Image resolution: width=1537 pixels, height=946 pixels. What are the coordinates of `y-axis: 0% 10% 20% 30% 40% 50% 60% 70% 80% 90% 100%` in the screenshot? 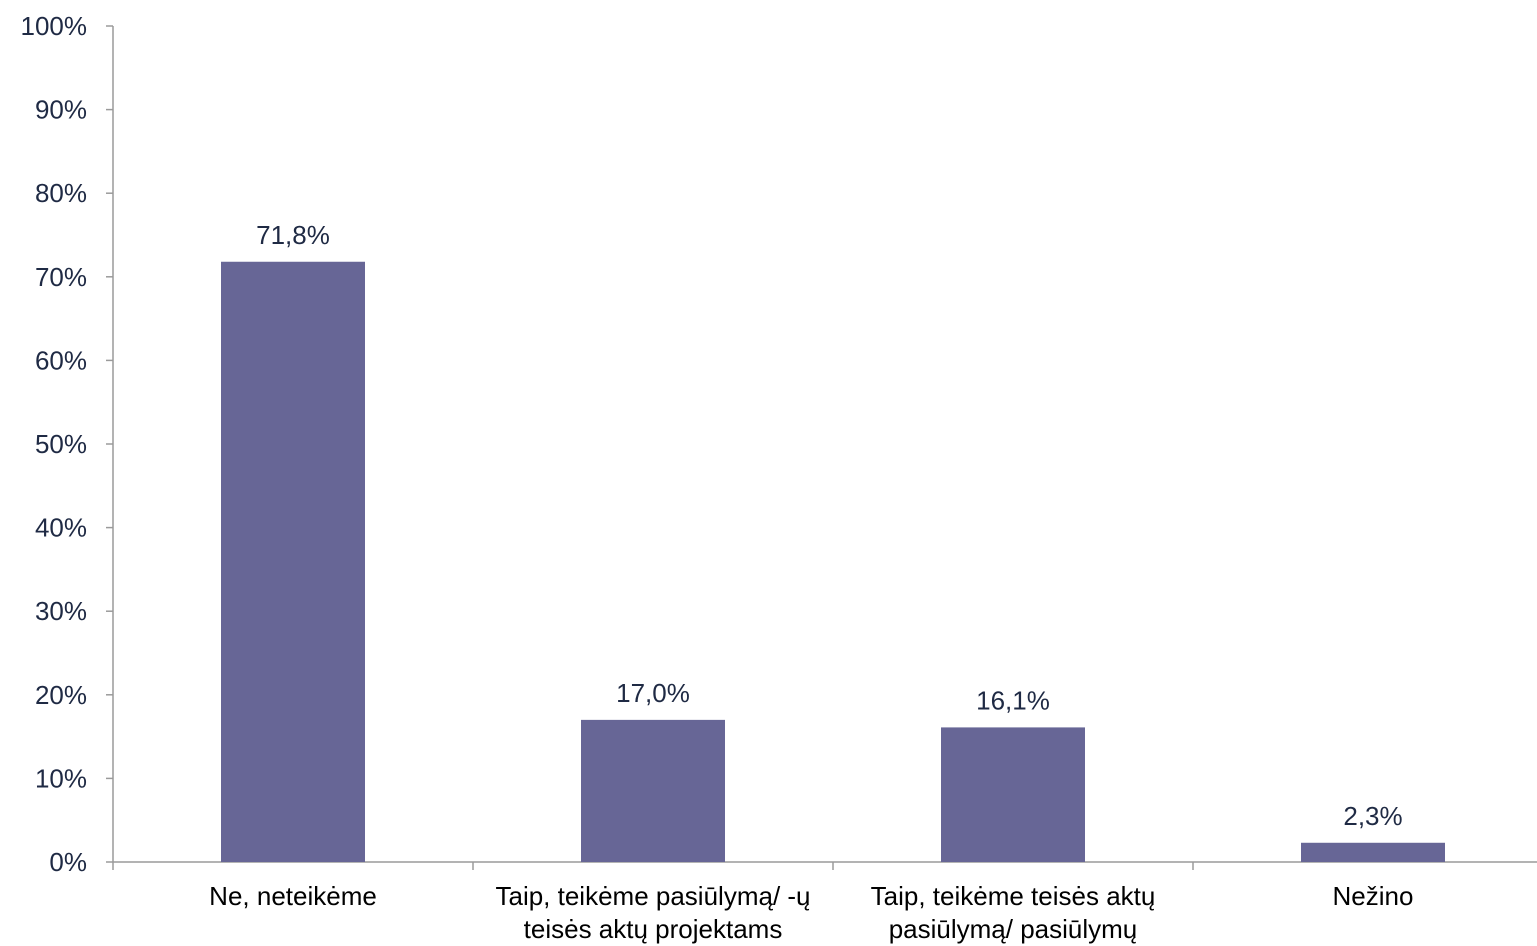 It's located at (67, 444).